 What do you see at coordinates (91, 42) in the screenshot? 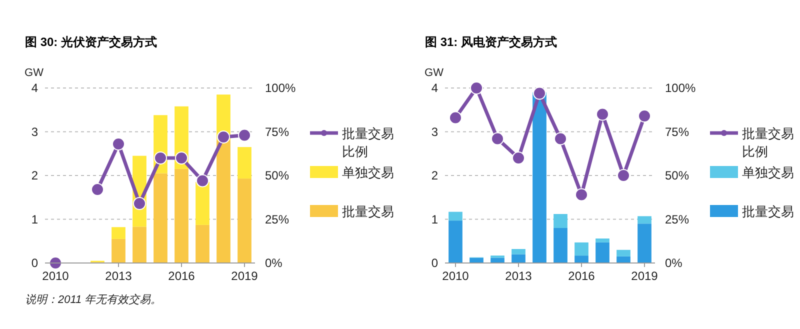
I see `chart-title: 图 30: 光伏资产交易方式` at bounding box center [91, 42].